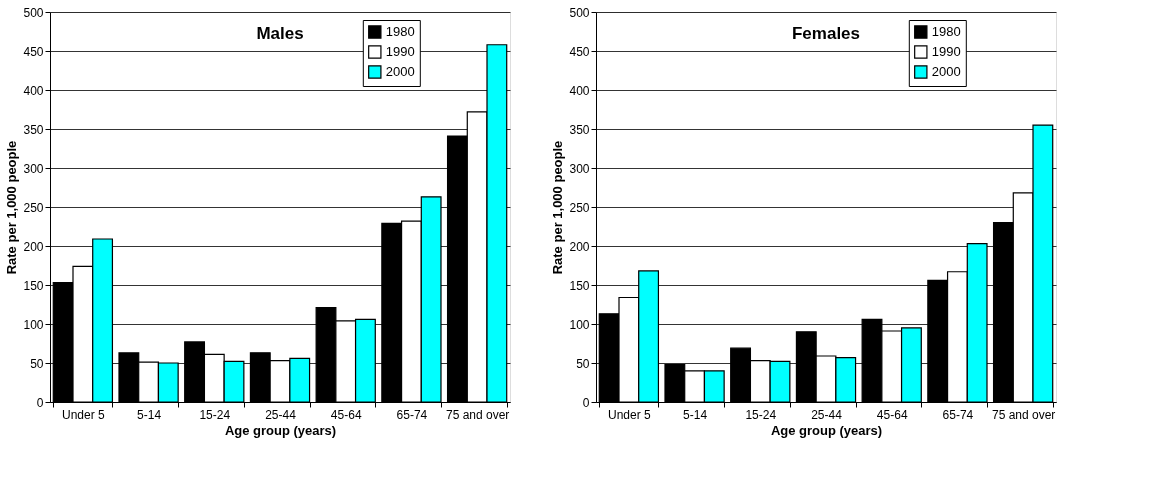 The image size is (1155, 484). I want to click on text: Males, so click(280, 33).